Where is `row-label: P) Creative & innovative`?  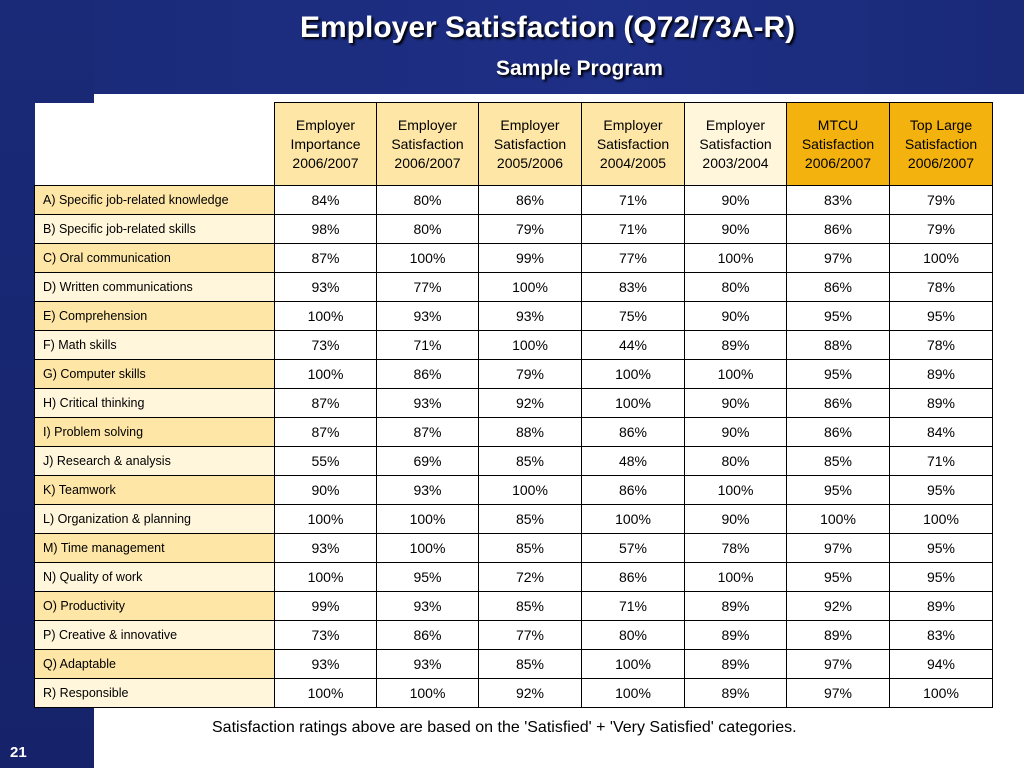
row-label: P) Creative & innovative is located at coordinates (154, 635).